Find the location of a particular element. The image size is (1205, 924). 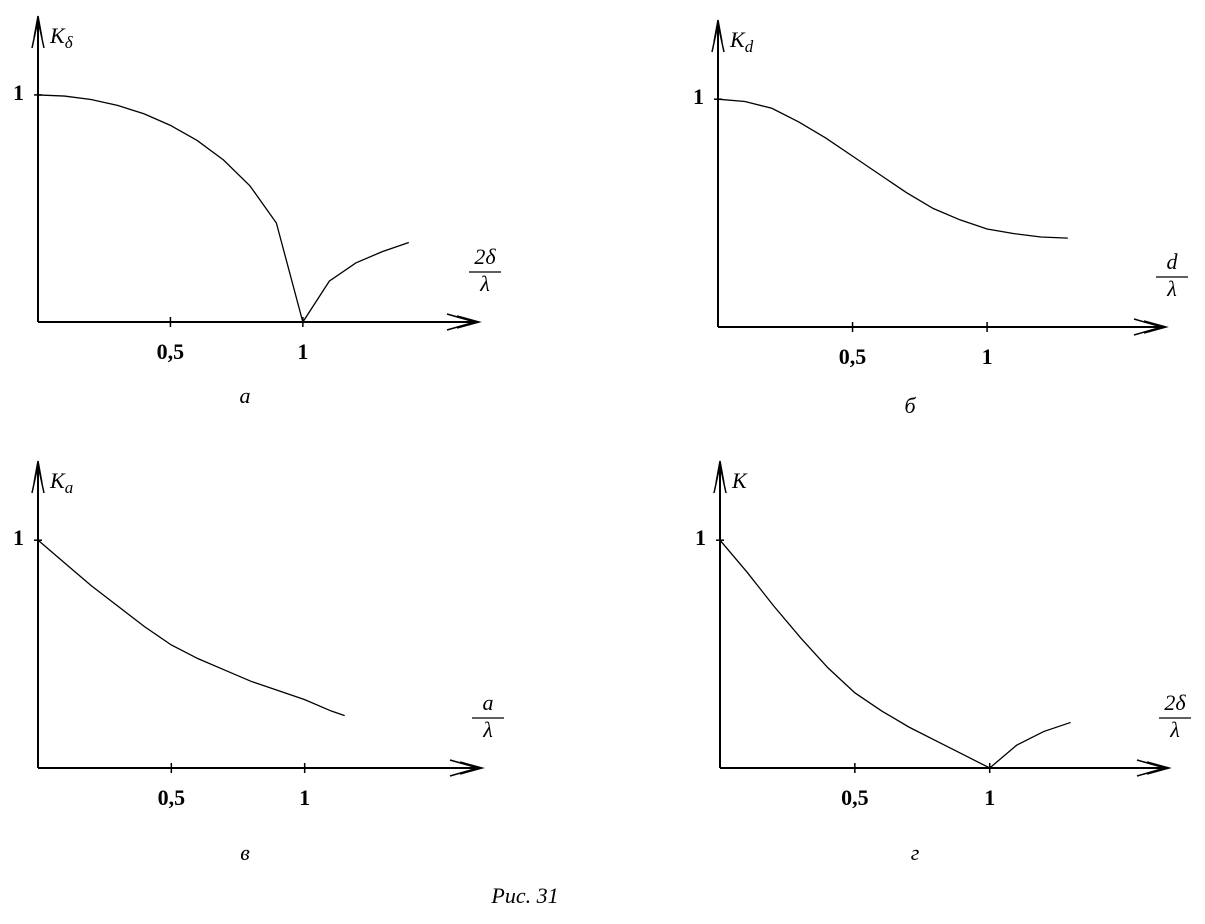

y-axis-label: Kd is located at coordinates (741, 41).